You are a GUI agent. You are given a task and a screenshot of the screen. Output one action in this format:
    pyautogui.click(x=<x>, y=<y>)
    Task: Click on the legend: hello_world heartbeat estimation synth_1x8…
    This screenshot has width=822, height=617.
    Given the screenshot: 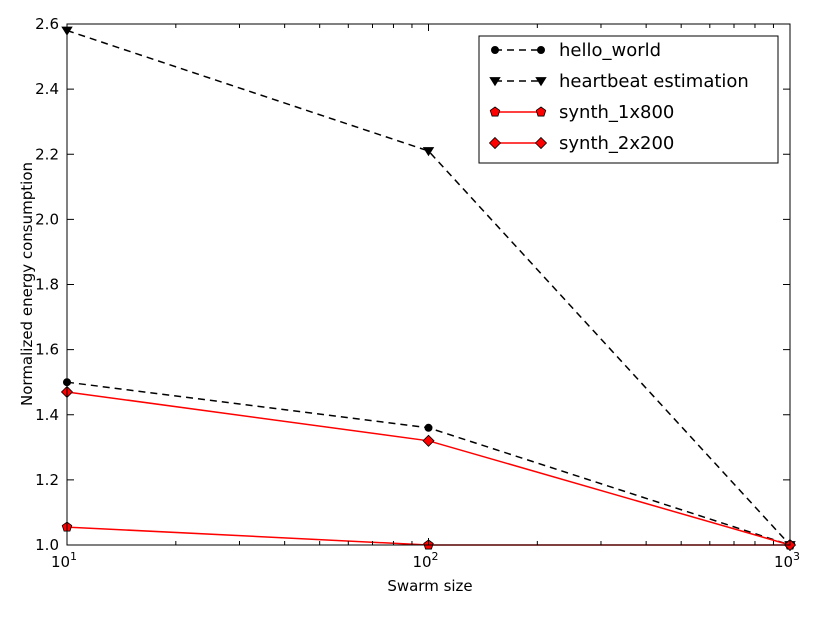 What is the action you would take?
    pyautogui.click(x=628, y=99)
    